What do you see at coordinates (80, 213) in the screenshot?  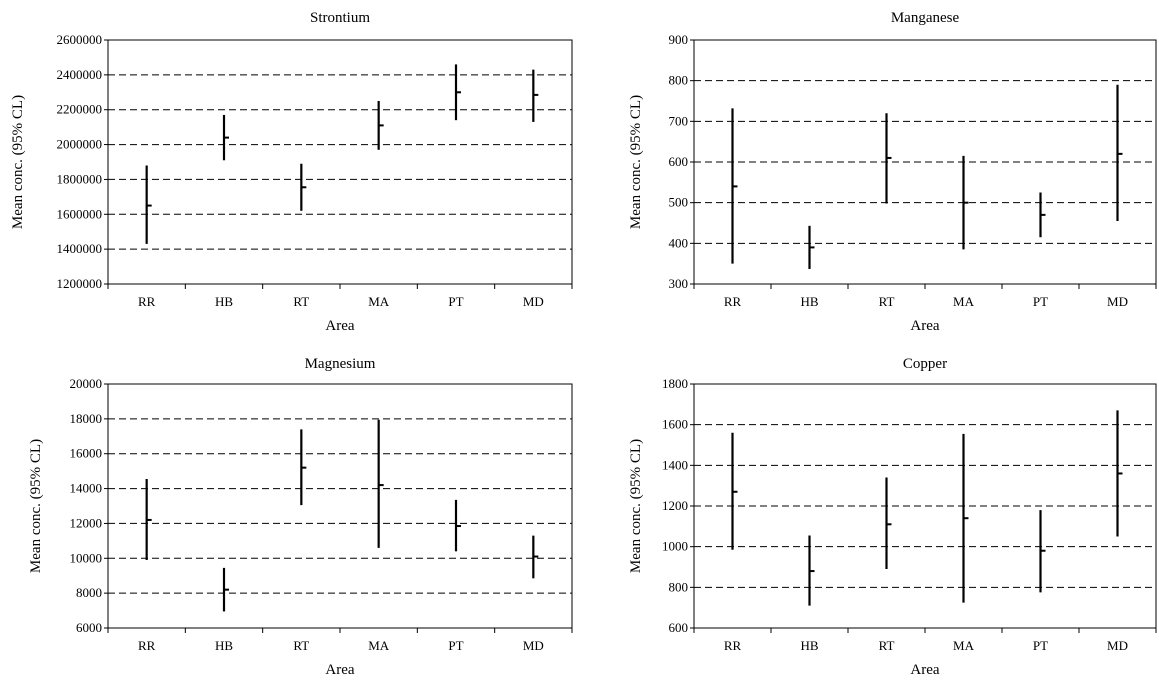 I see `y-tick-label: 1600000` at bounding box center [80, 213].